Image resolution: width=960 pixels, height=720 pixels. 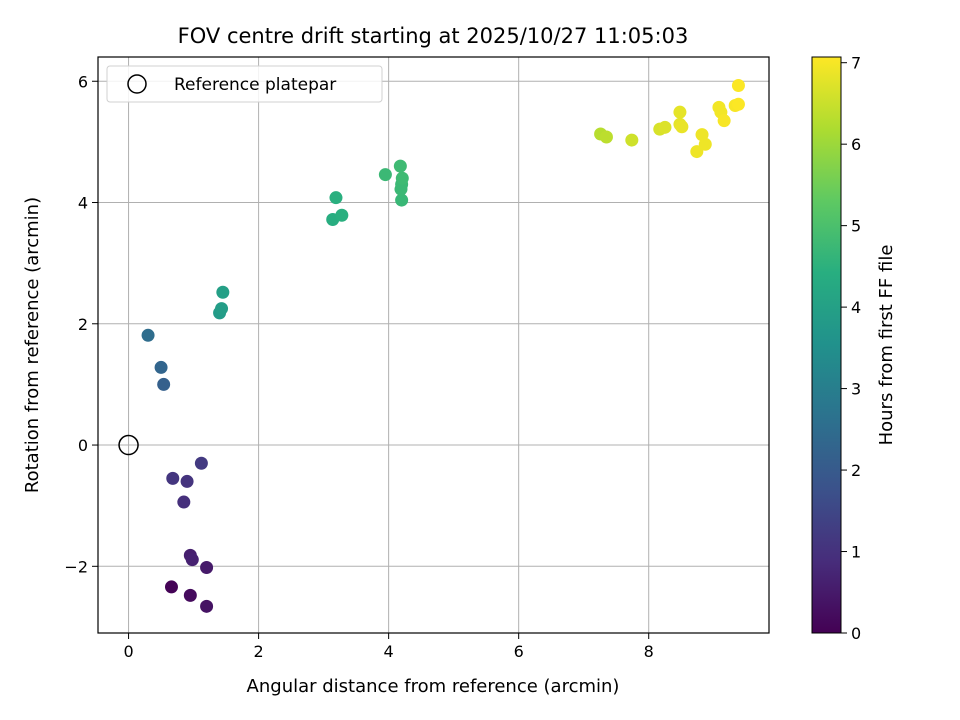 What do you see at coordinates (856, 633) in the screenshot?
I see `colorbar-tick-label: 0` at bounding box center [856, 633].